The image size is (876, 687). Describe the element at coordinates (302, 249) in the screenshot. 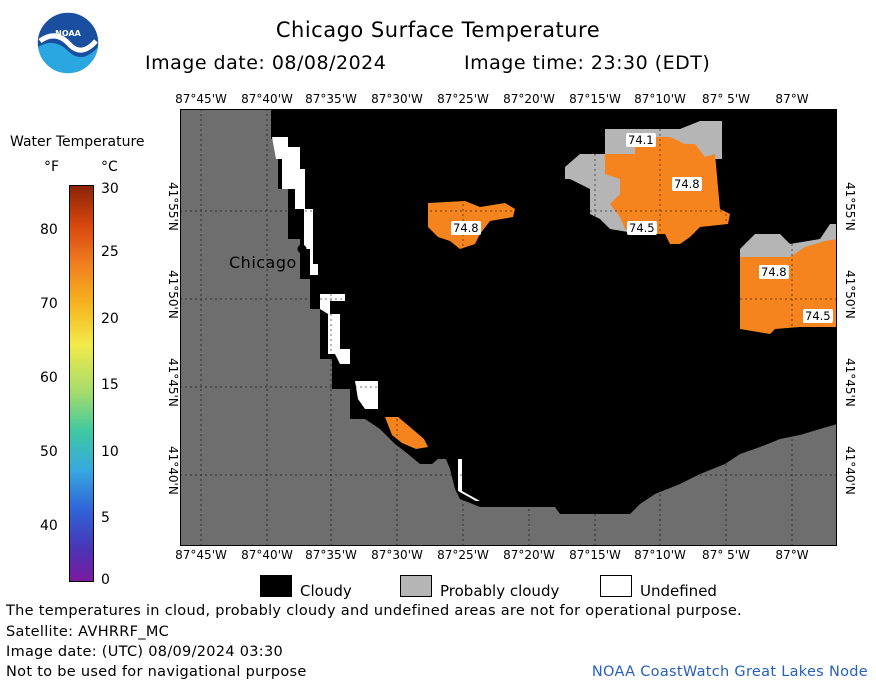

I see `city-marker` at that location.